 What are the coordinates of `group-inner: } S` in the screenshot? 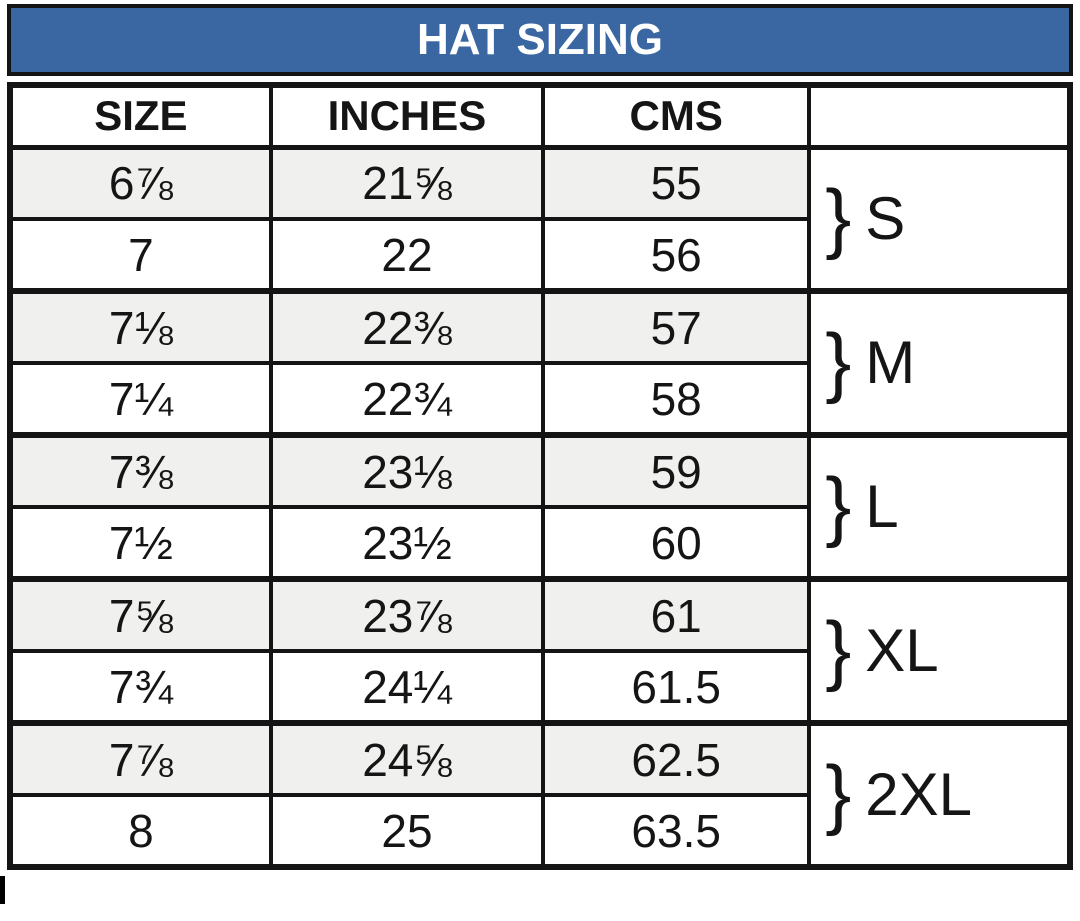 It's located at (945, 216).